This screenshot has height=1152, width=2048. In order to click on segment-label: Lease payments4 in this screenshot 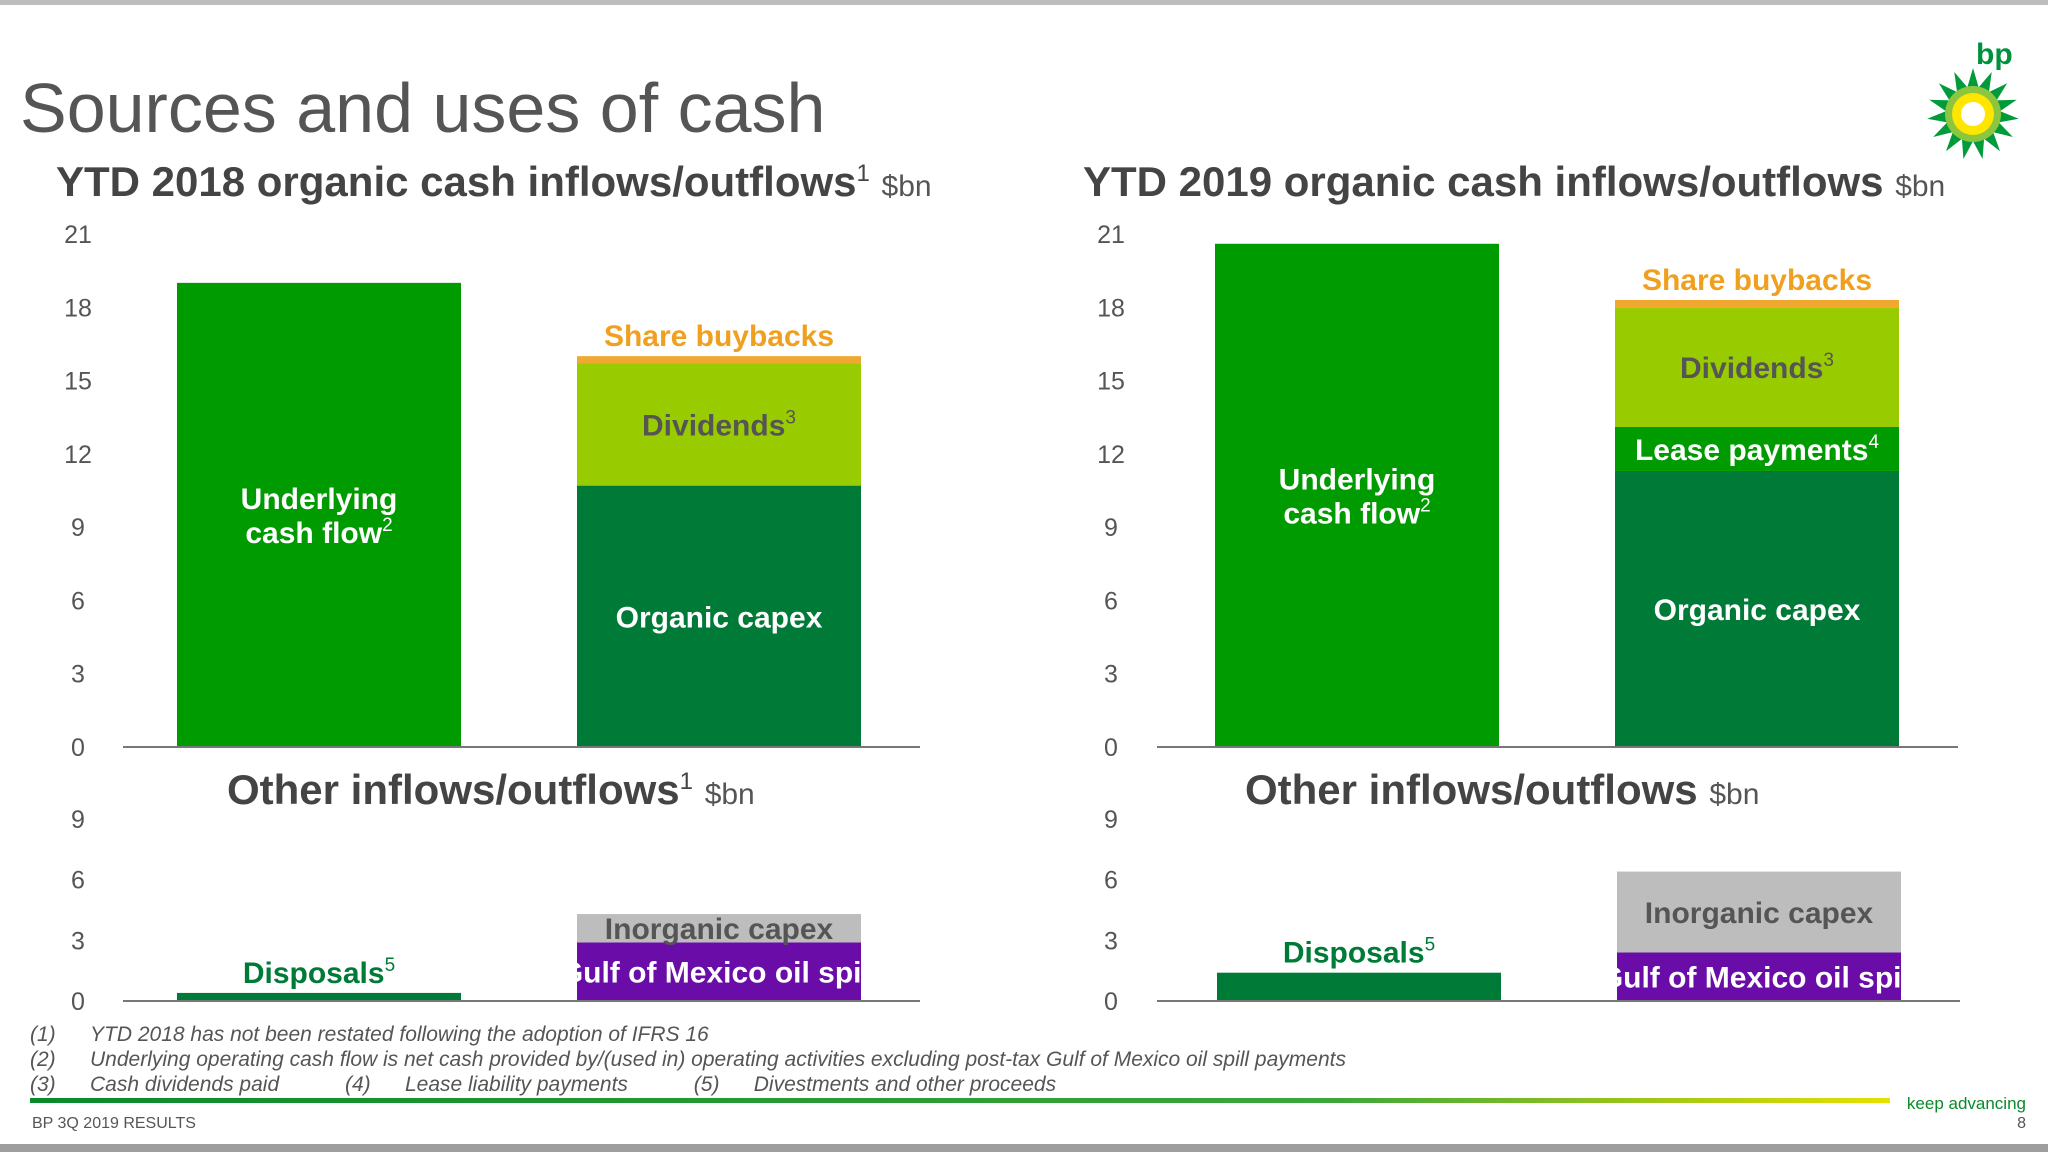, I will do `click(1757, 449)`.